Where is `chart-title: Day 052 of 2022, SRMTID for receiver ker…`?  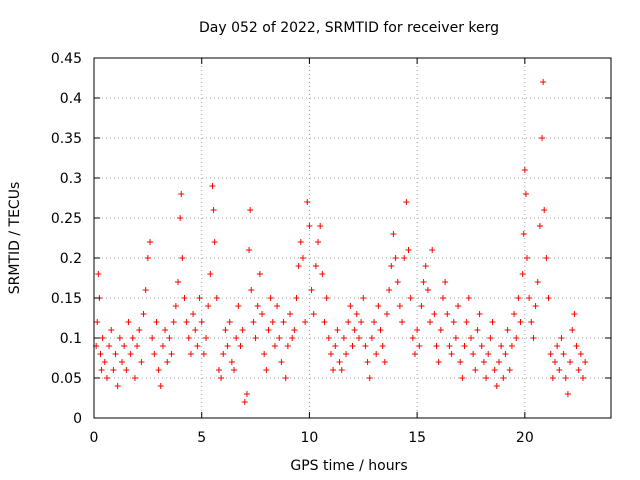
chart-title: Day 052 of 2022, SRMTID for receiver ker… is located at coordinates (349, 28).